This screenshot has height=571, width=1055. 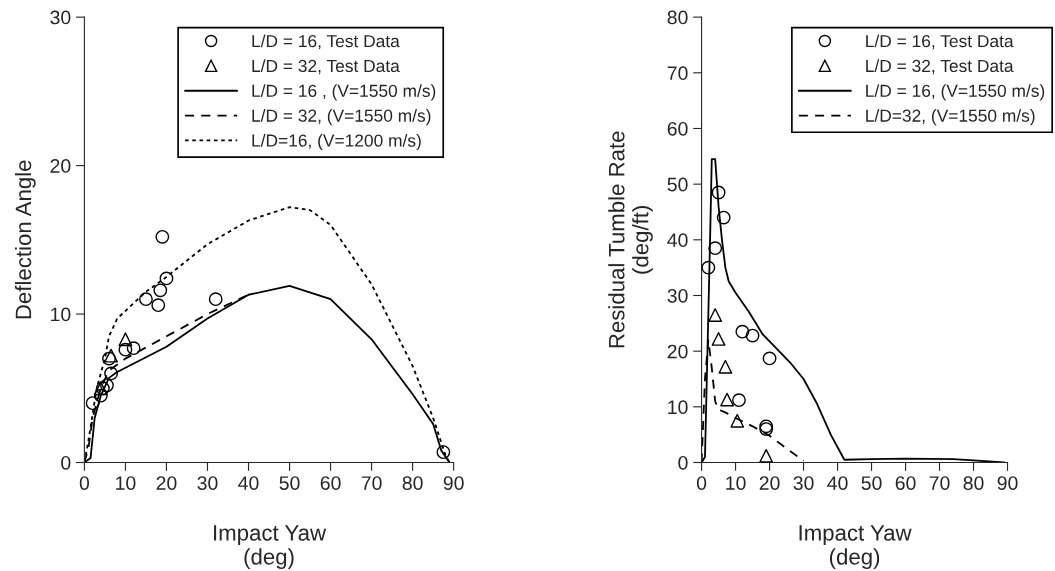 I want to click on legend-label: L/D=32, (V=1550 m/s), so click(x=950, y=117).